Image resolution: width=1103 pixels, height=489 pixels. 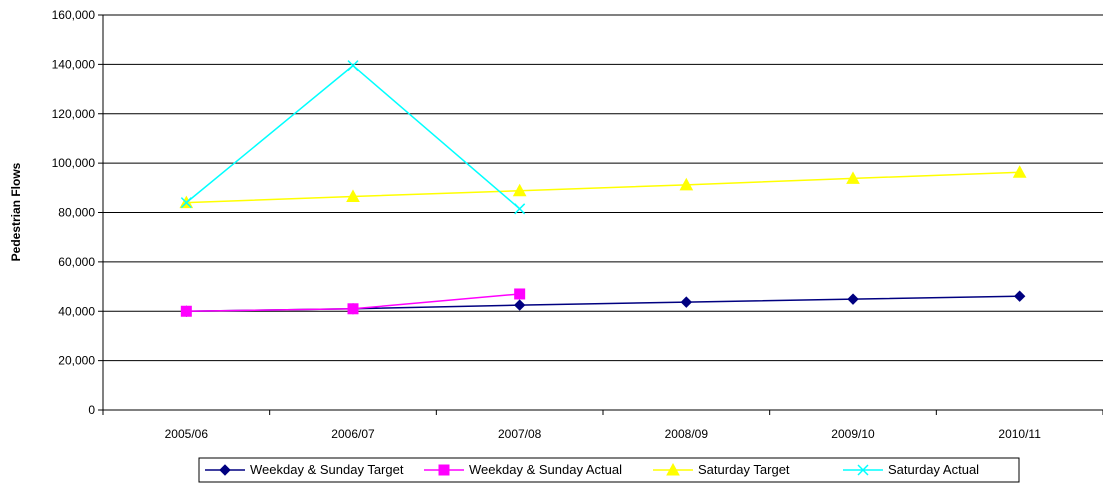 I want to click on y-tick-label: 60,000, so click(x=76, y=262).